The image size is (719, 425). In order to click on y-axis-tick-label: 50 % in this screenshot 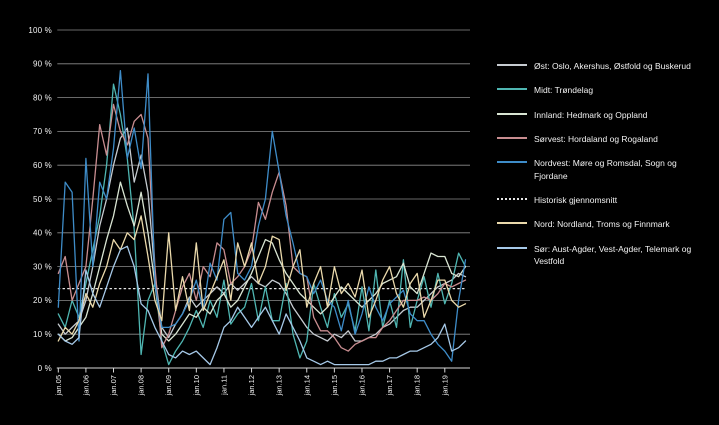, I will do `click(42, 199)`.